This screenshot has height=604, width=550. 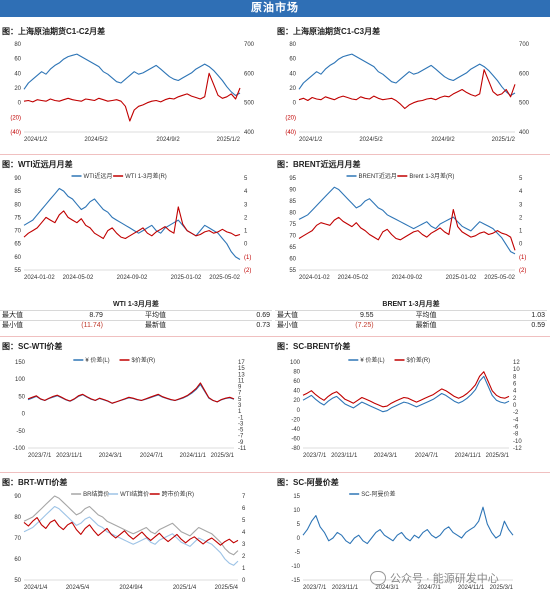 I want to click on x-tick-label: 2025-05-02, so click(x=499, y=278).